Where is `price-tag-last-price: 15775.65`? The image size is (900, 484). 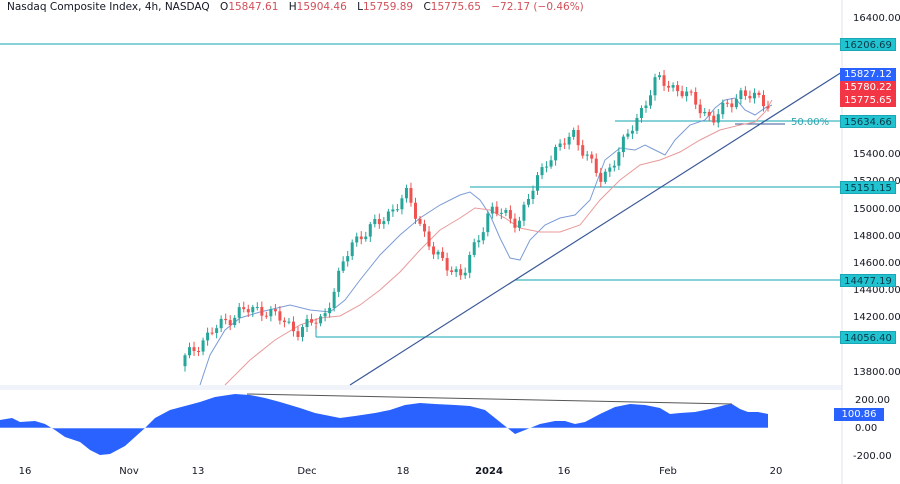
price-tag-last-price: 15775.65 is located at coordinates (868, 100).